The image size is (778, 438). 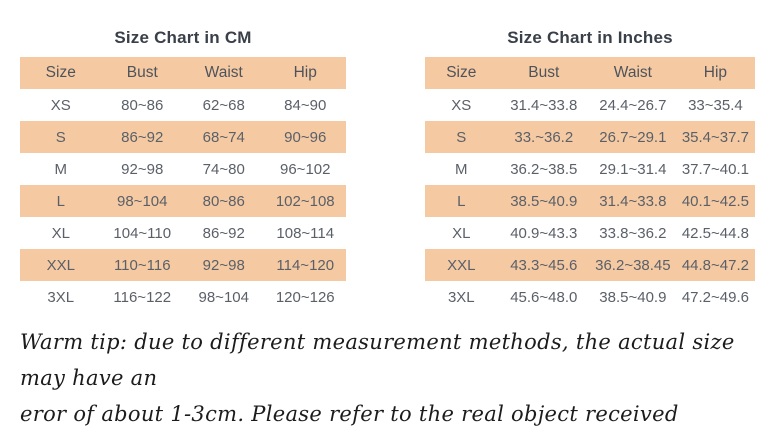 I want to click on table-cell: 24.4~26.7, so click(x=633, y=105).